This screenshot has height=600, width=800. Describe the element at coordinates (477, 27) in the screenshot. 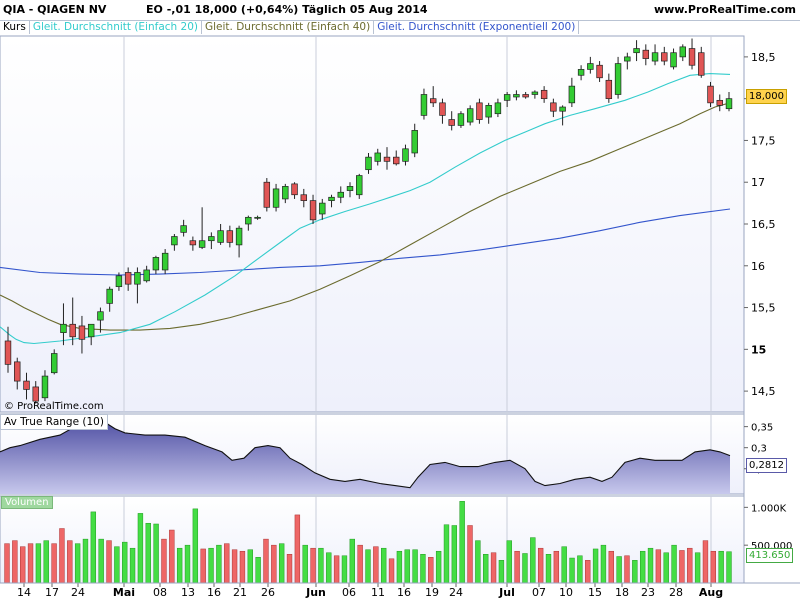

I see `legend-ema200: Gleit. Durchschnitt (Exponentiell 200)` at that location.